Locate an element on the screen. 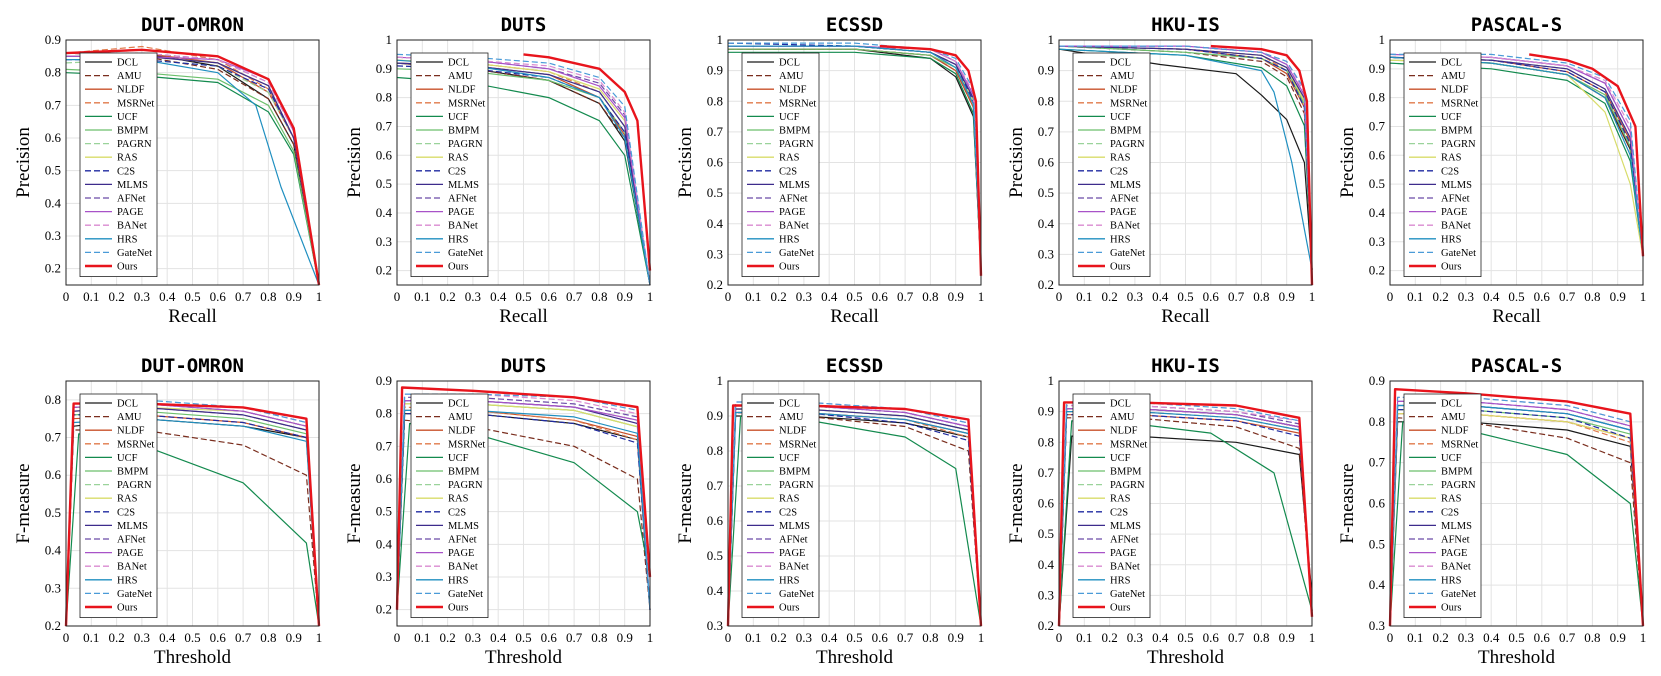  series-line-hrs is located at coordinates (1185, 159).